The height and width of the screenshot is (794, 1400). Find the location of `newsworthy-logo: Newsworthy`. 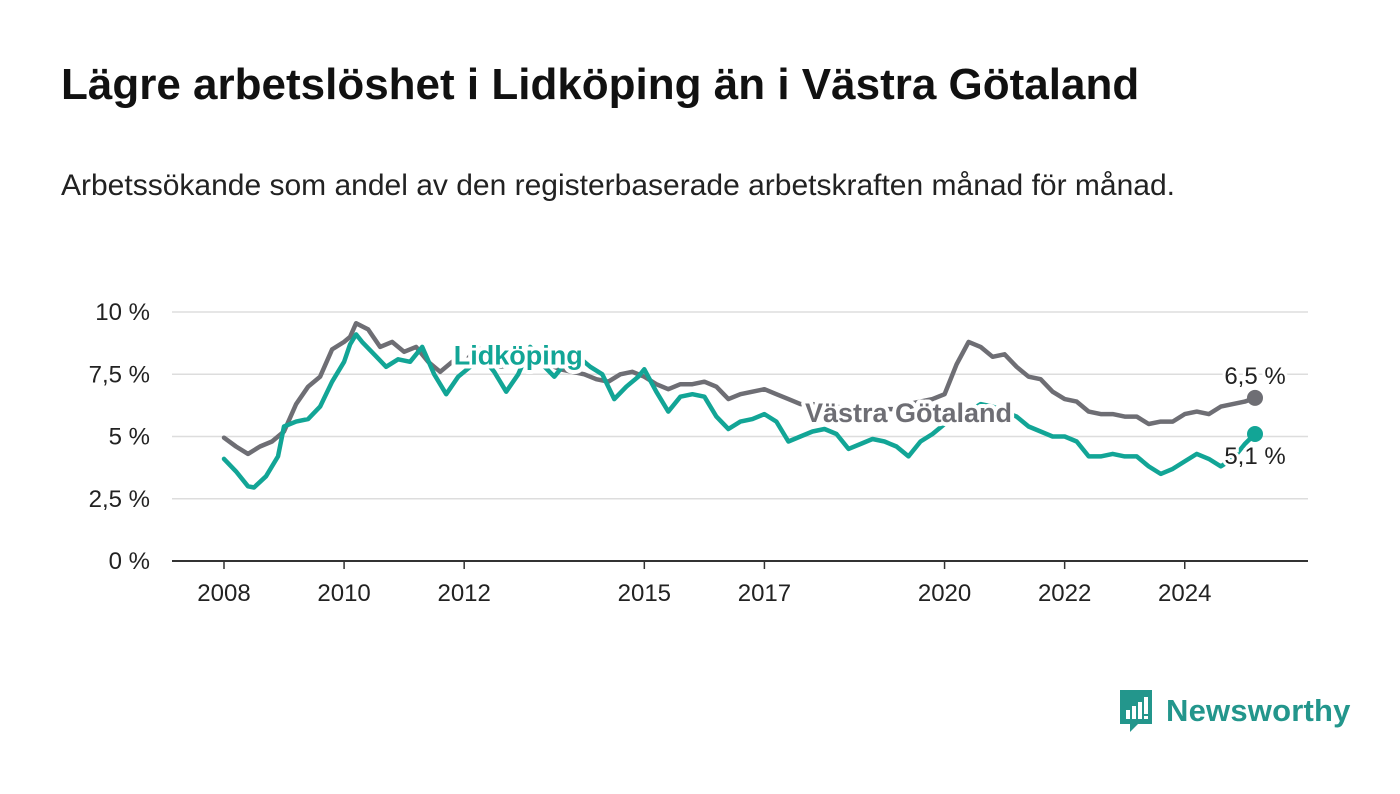

newsworthy-logo: Newsworthy is located at coordinates (1234, 711).